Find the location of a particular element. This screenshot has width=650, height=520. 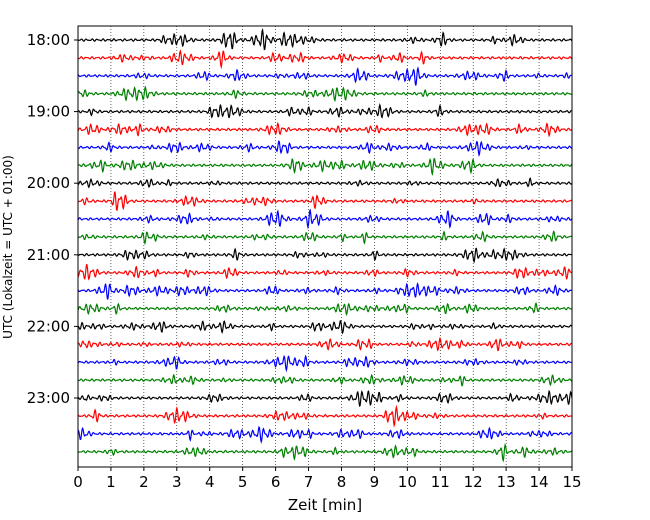

y-tick-label: 22:00 is located at coordinates (48, 326).